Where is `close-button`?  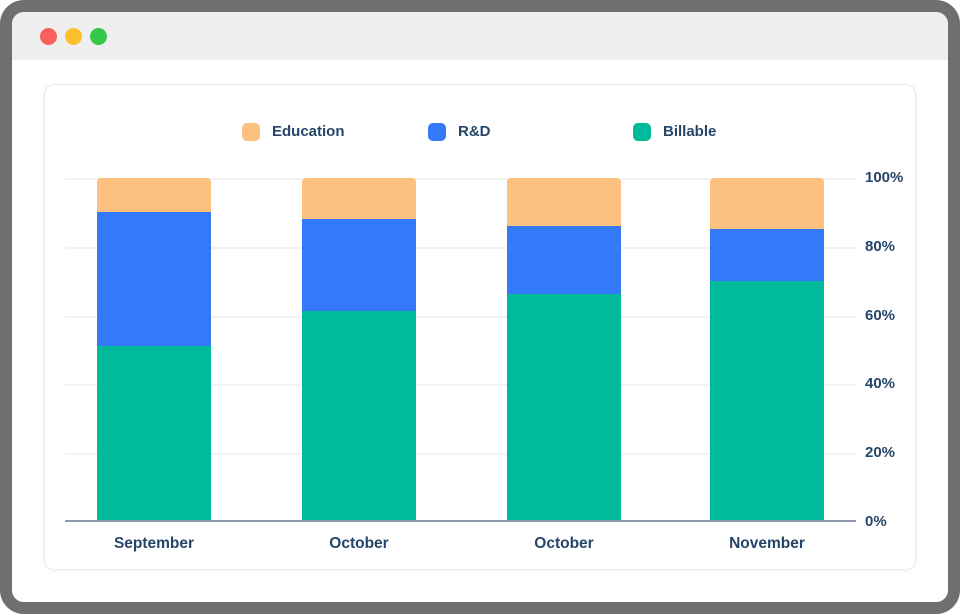 close-button is located at coordinates (48, 36).